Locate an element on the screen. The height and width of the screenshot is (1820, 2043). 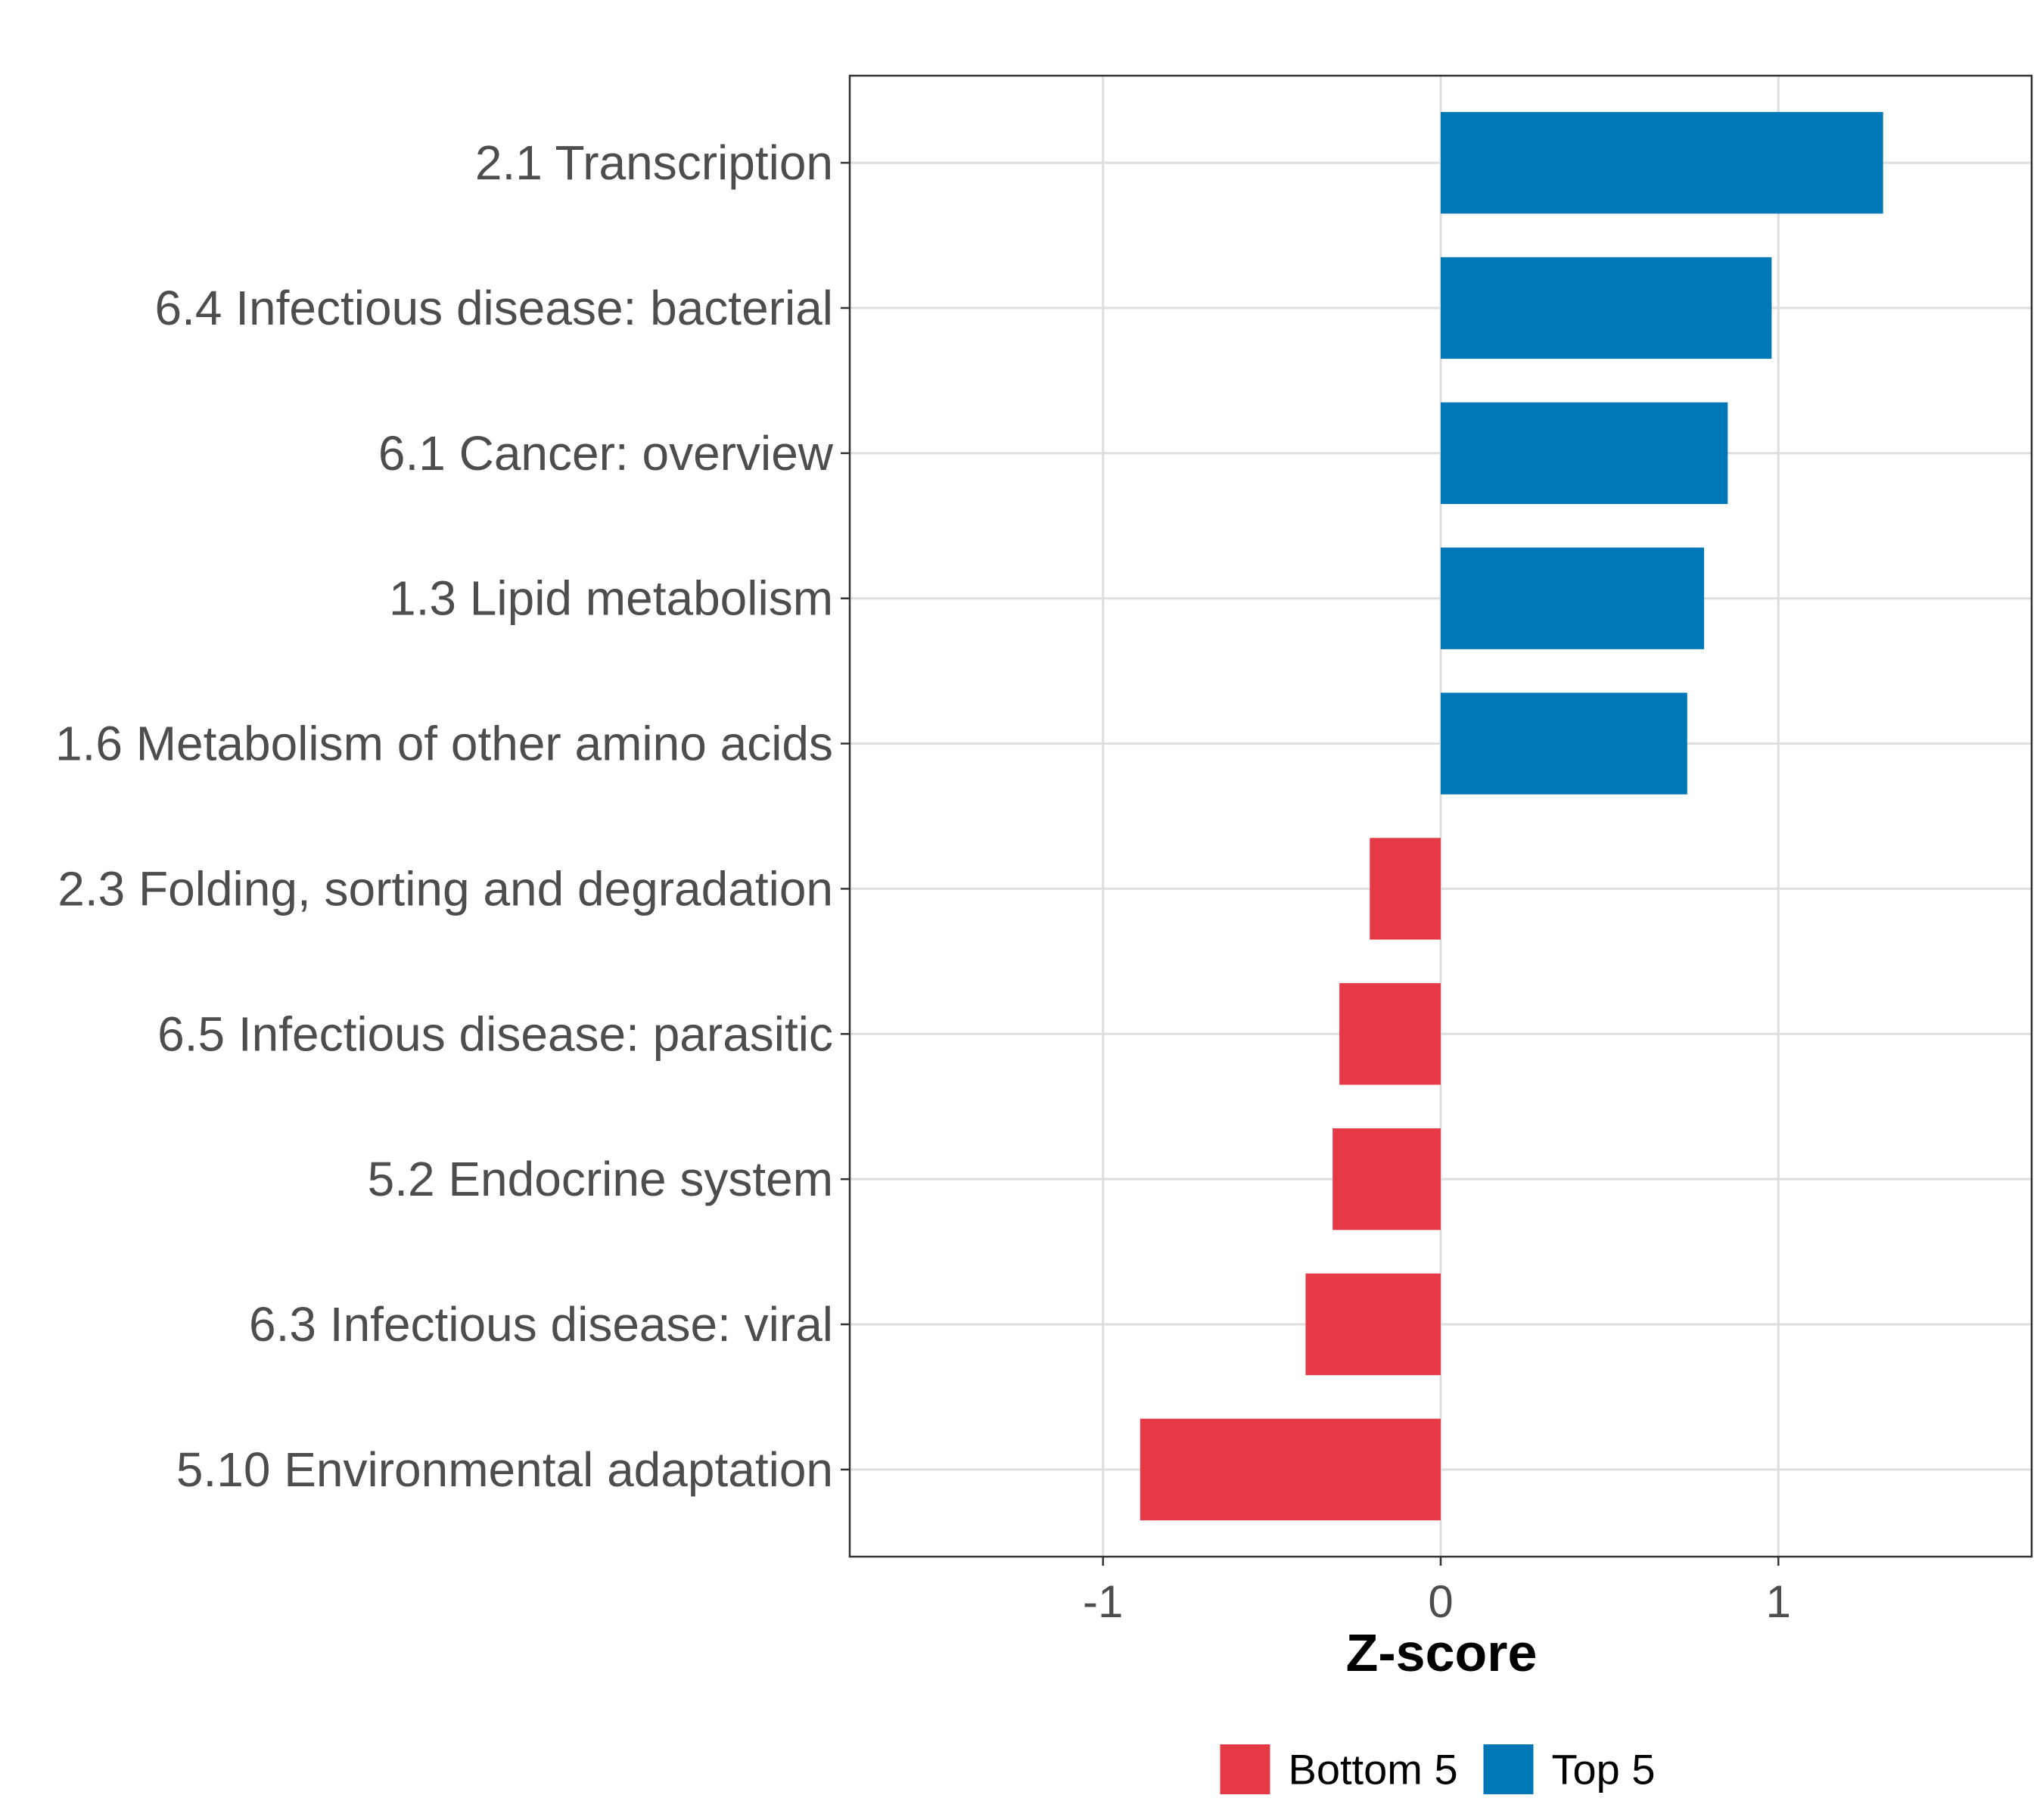
y-tick-label: 1.6 Metabolism of other amino acids is located at coordinates (444, 744).